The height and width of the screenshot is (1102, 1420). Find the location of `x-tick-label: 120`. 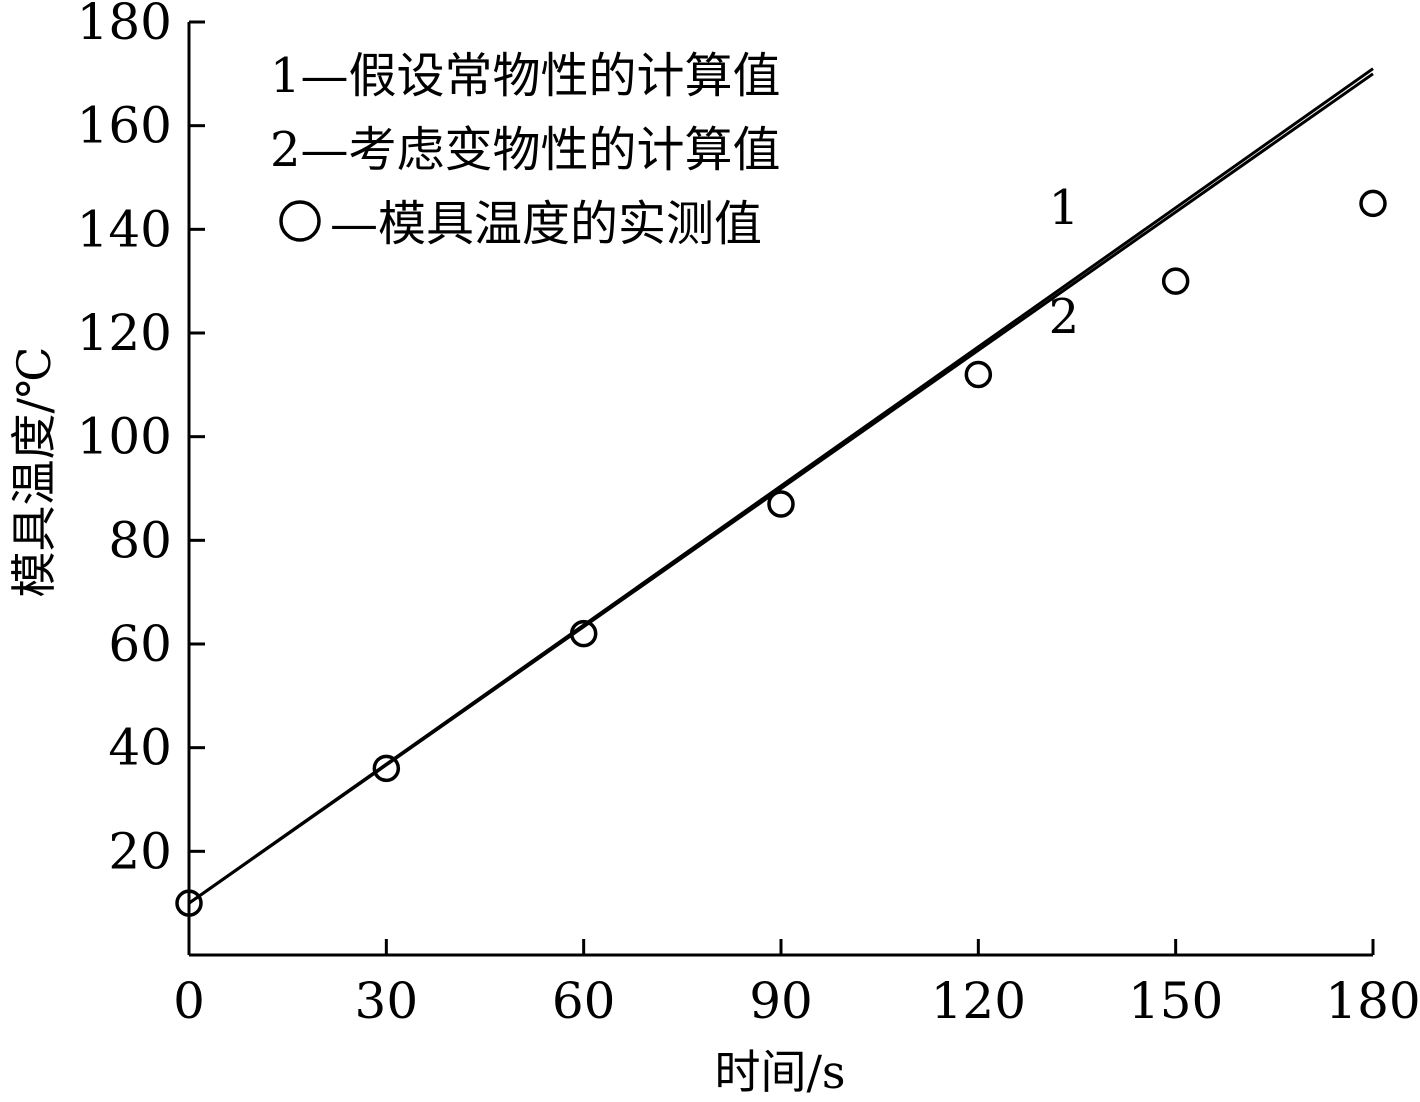

x-tick-label: 120 is located at coordinates (978, 1001).